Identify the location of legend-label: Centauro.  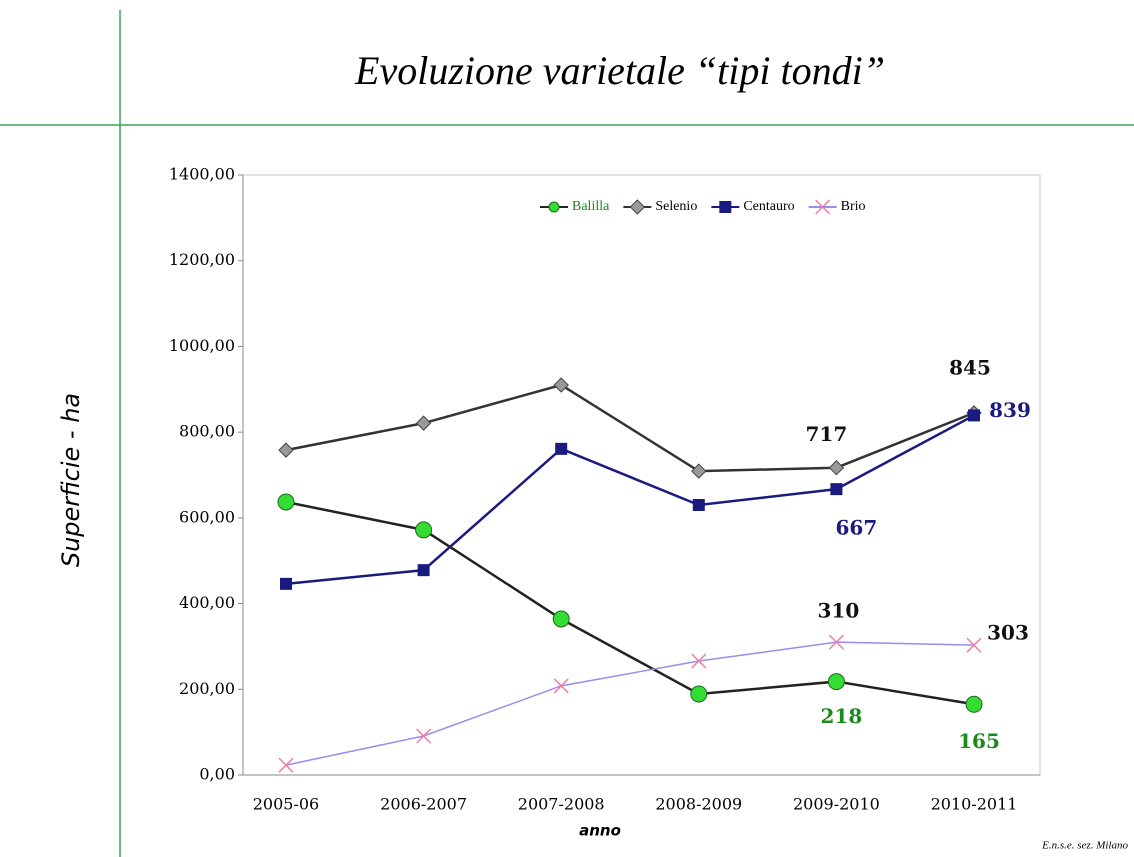
(768, 206).